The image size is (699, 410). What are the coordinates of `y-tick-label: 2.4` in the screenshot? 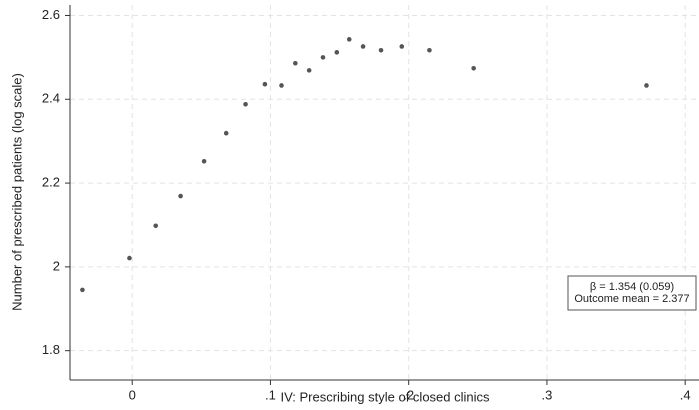 It's located at (51, 98).